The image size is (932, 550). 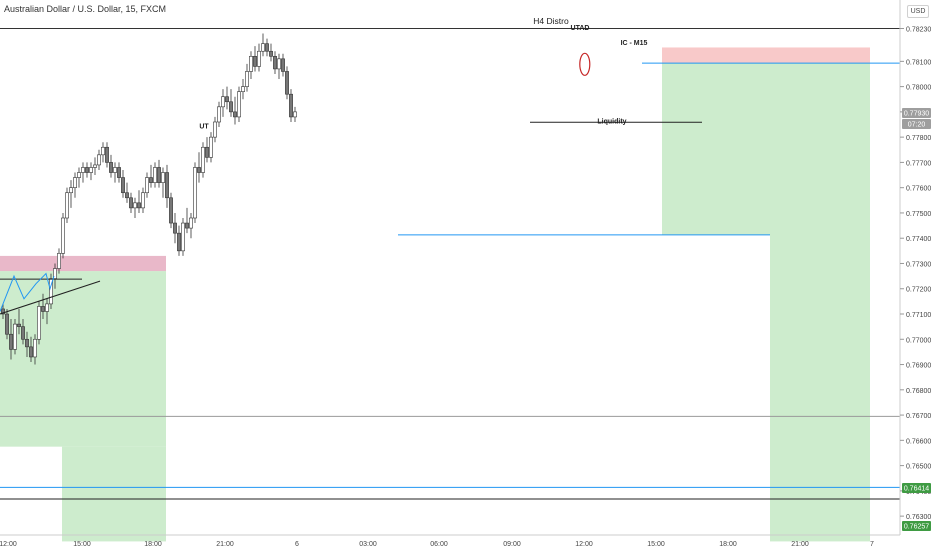 I want to click on price-badge-label-3: 0.76257, so click(x=916, y=527).